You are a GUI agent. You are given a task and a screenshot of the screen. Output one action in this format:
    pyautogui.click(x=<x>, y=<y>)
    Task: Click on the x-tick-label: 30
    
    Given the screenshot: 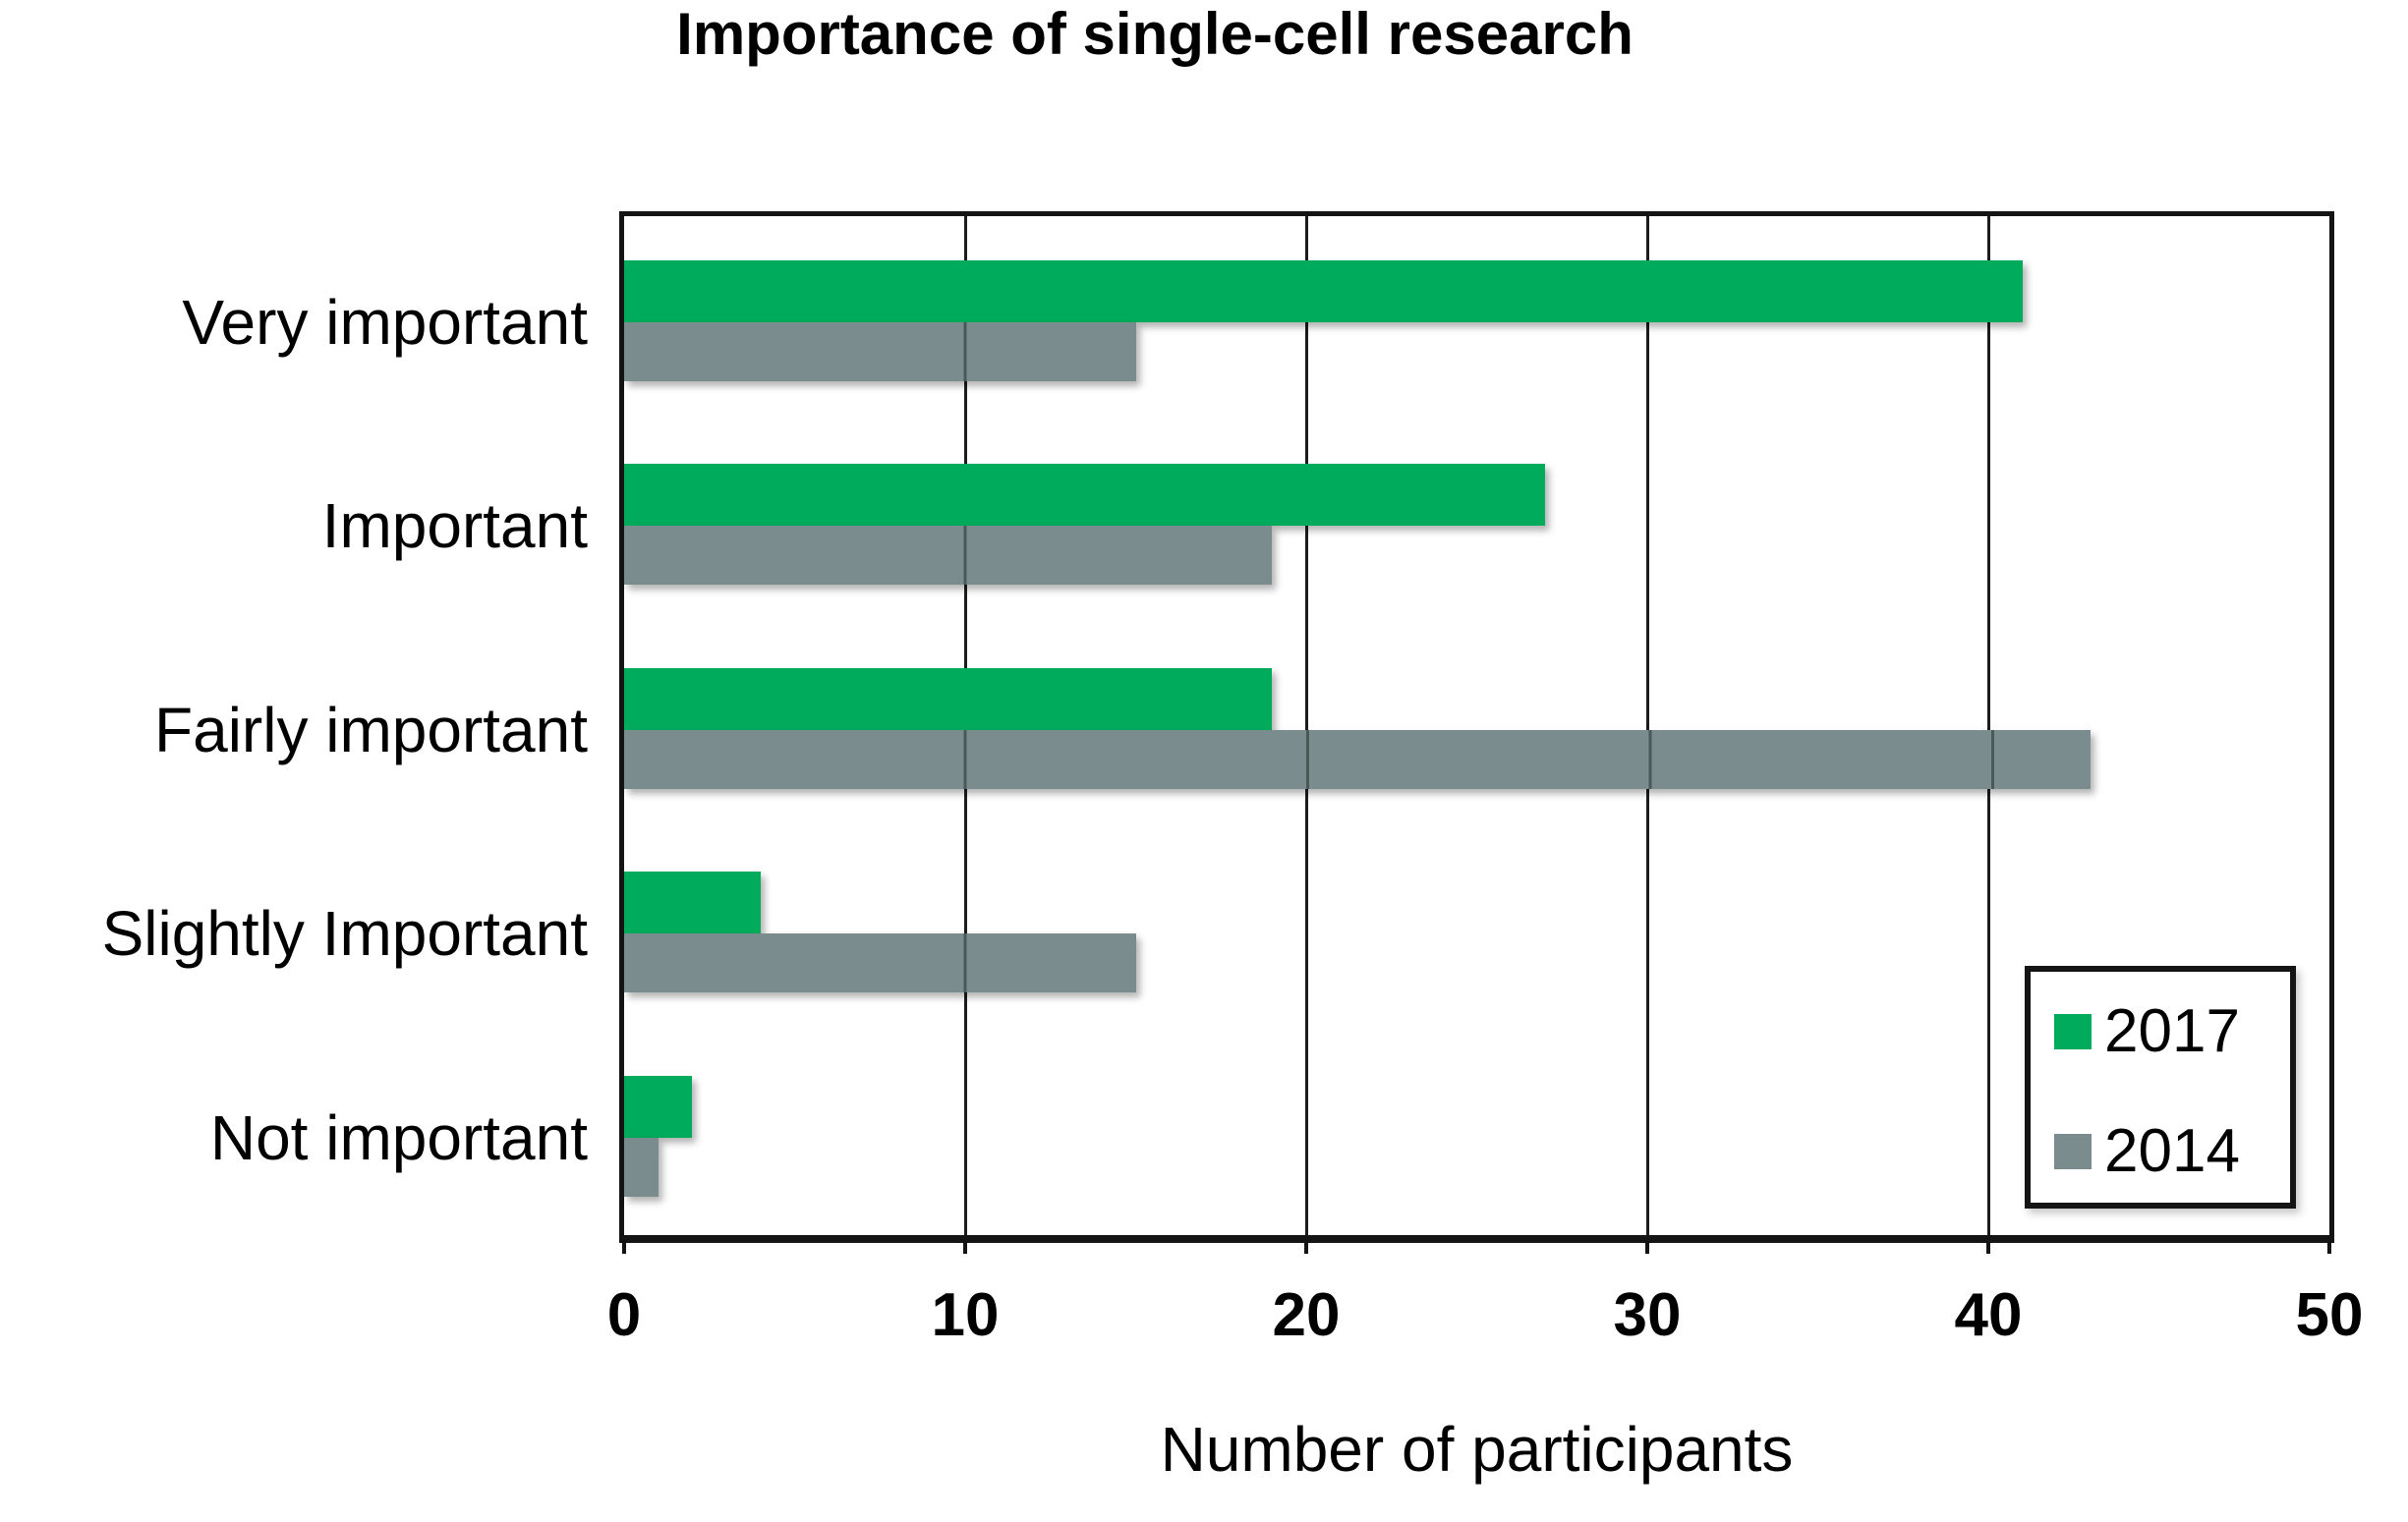 What is the action you would take?
    pyautogui.click(x=1647, y=1315)
    